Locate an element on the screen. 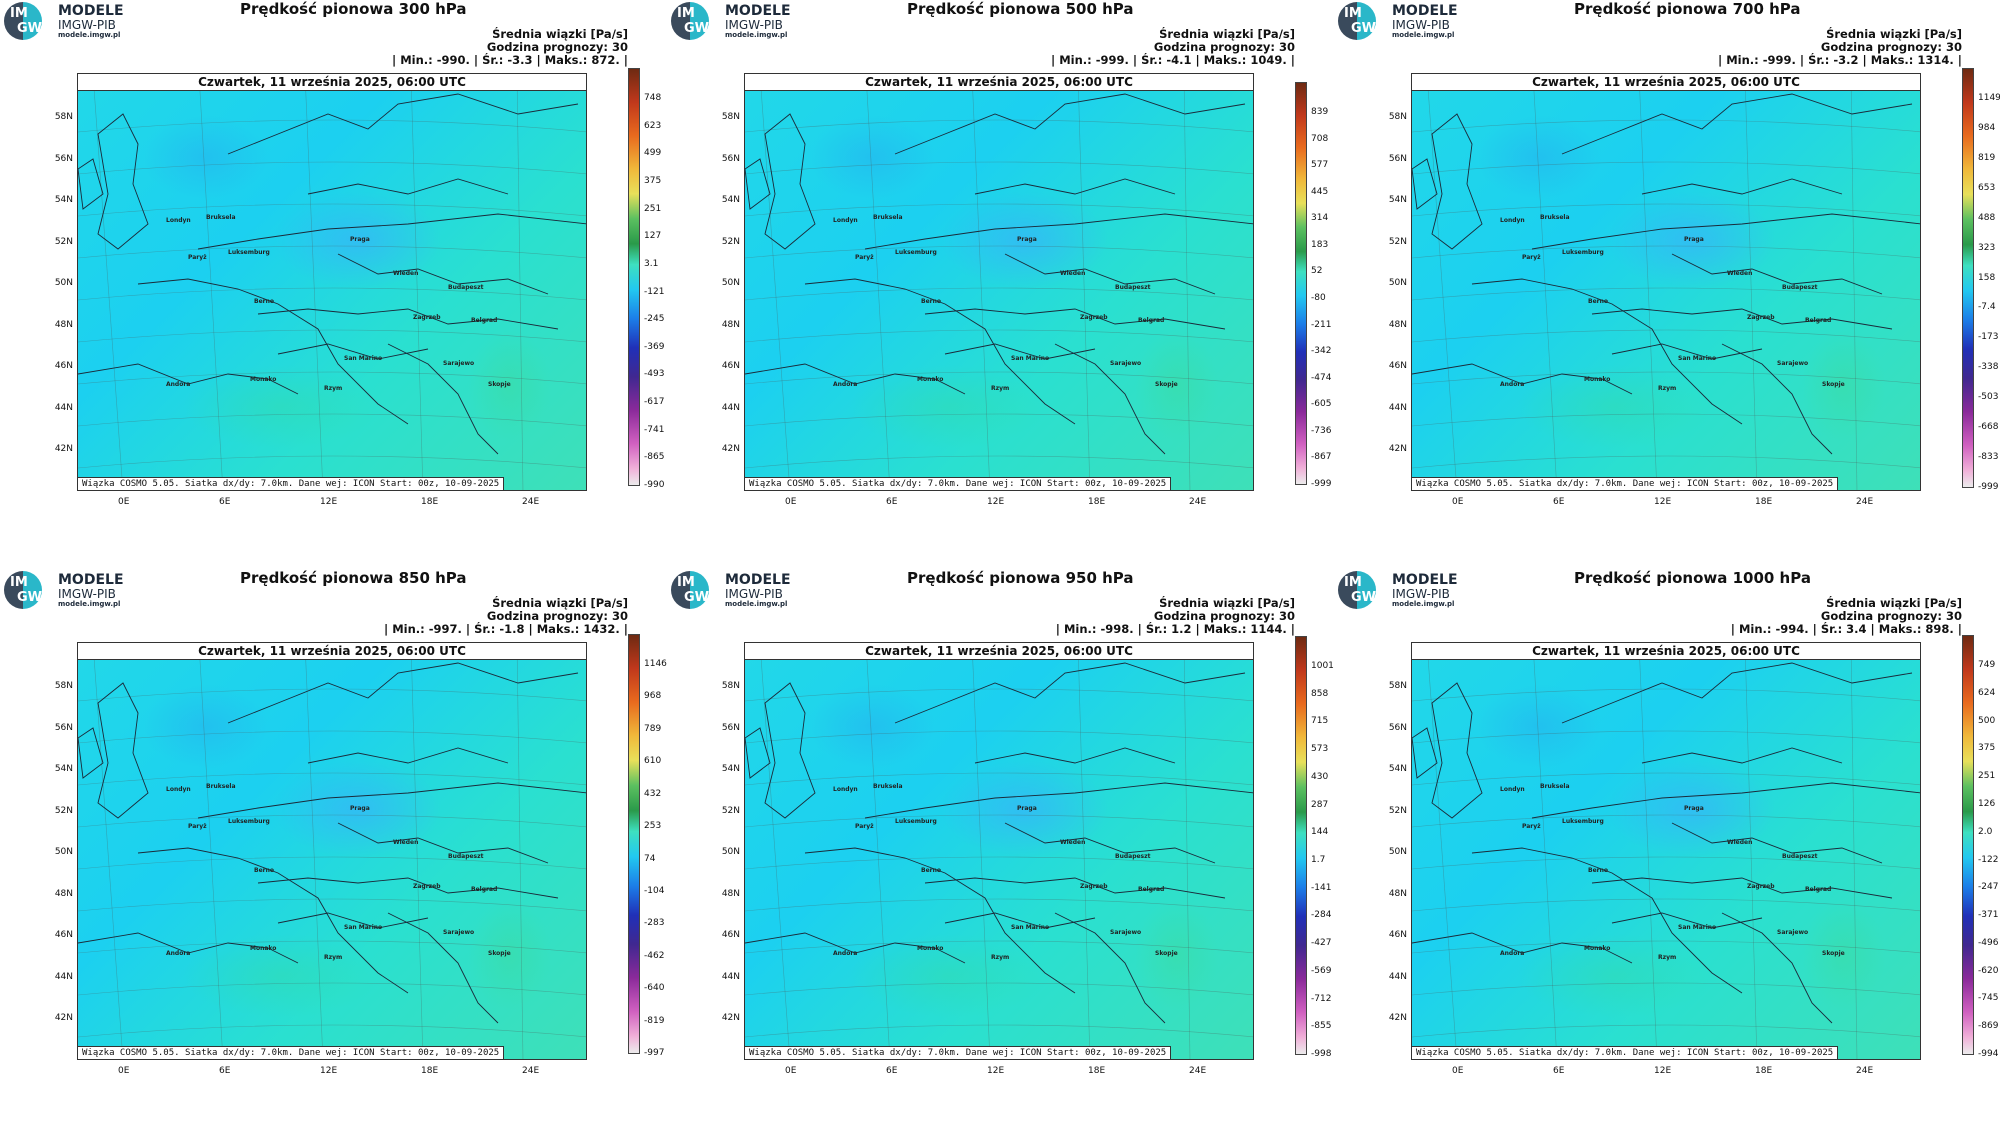  city-label: Wiedeń is located at coordinates (1740, 842).